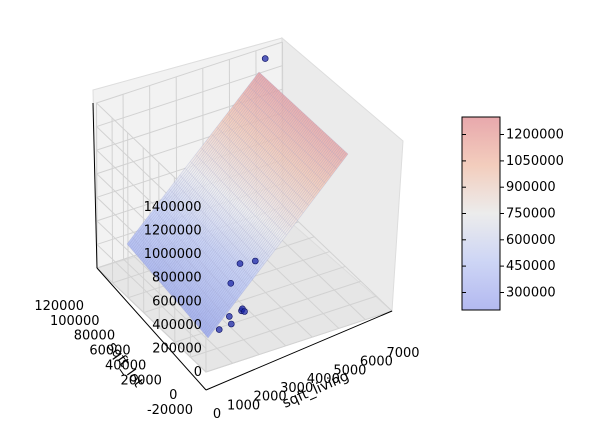 The image size is (590, 447). I want to click on z-tick-label: 0, so click(198, 372).